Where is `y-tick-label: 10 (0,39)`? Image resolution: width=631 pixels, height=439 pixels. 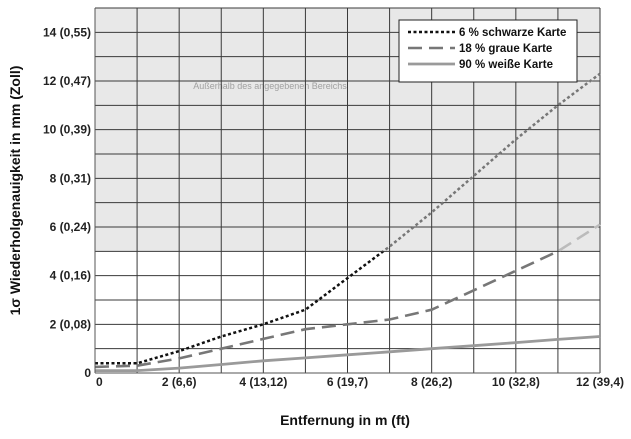 y-tick-label: 10 (0,39) is located at coordinates (67, 130).